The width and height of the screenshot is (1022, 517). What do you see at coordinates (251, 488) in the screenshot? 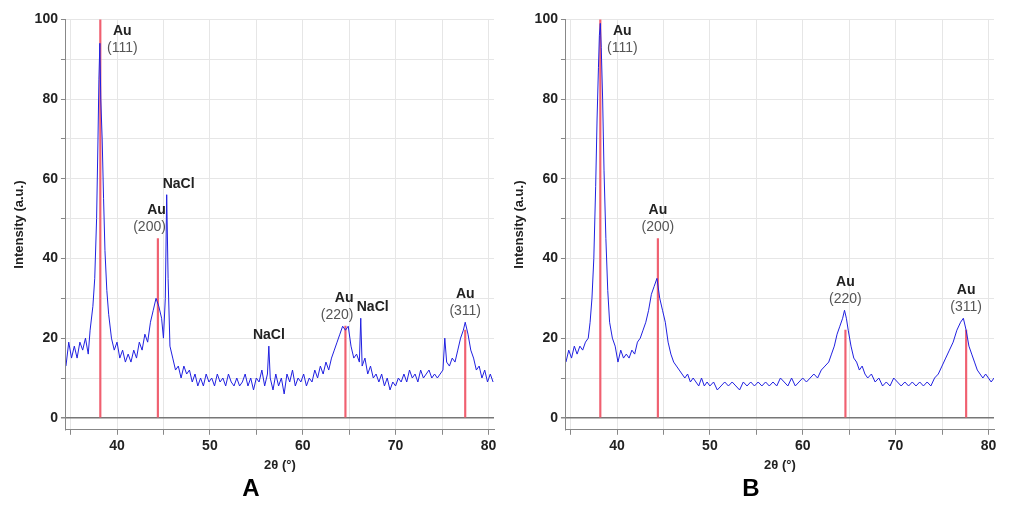
I see `text: A` at bounding box center [251, 488].